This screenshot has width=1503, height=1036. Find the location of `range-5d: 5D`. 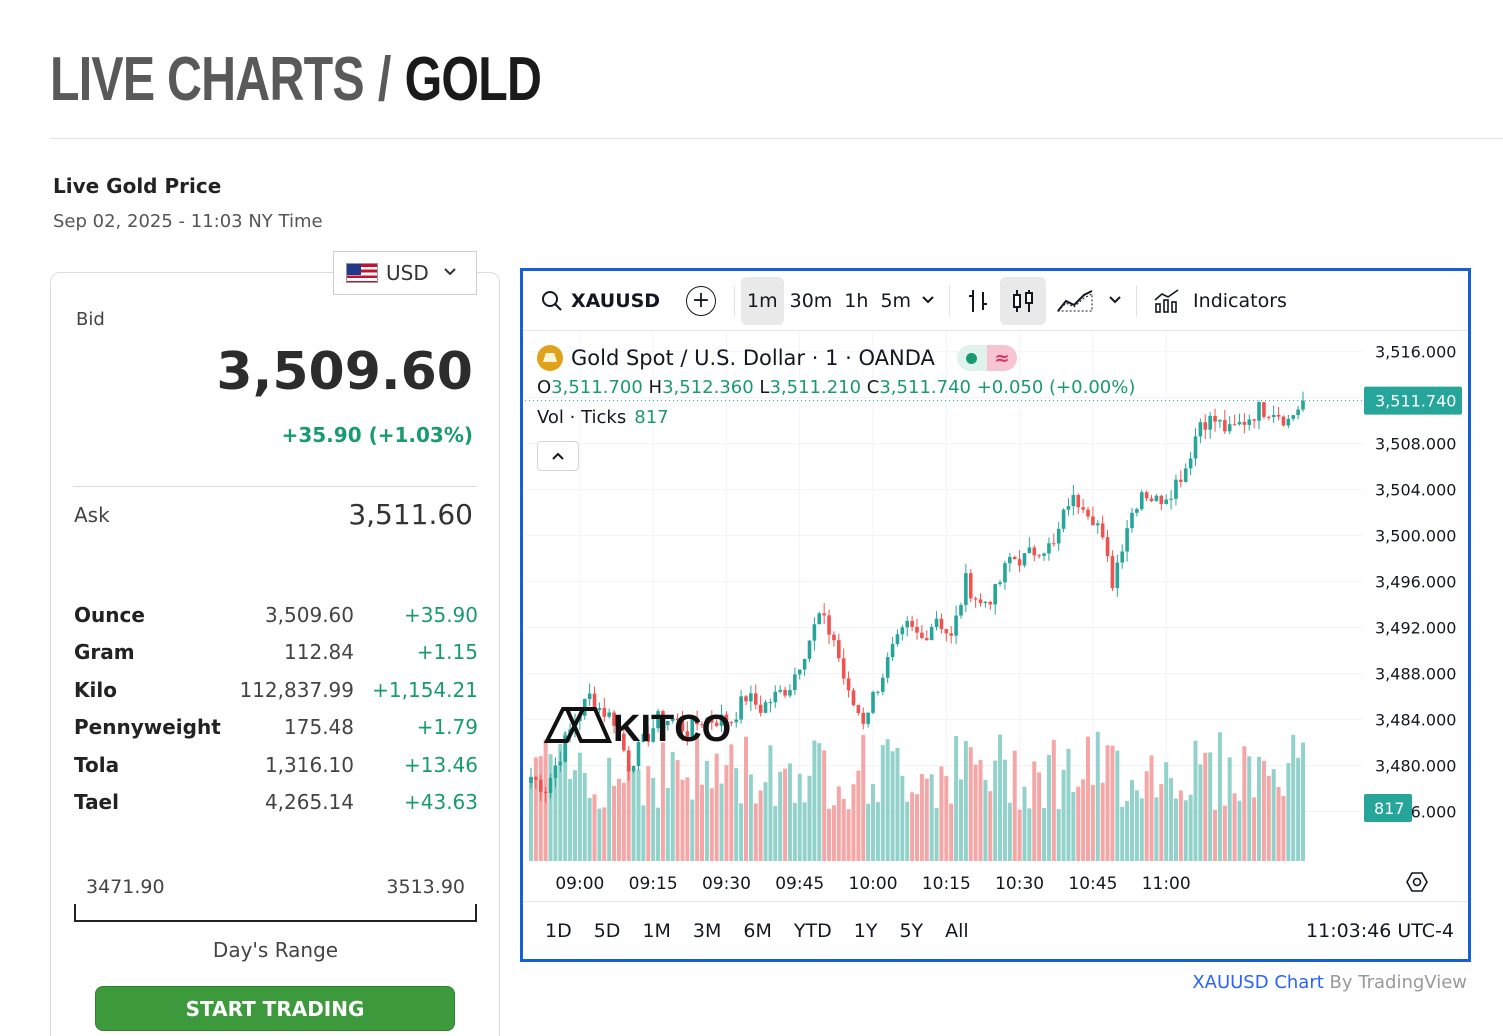

range-5d: 5D is located at coordinates (607, 930).